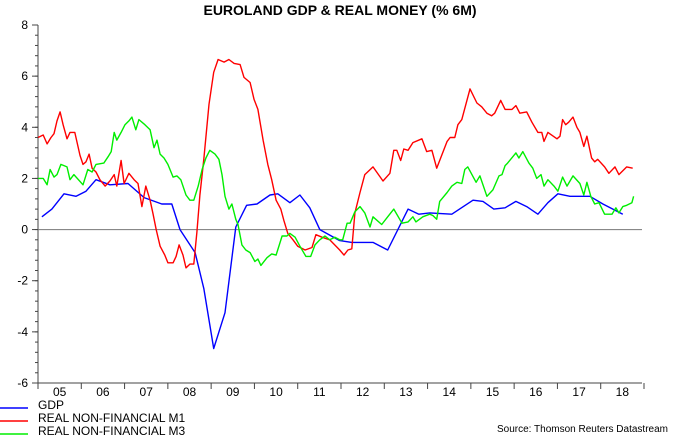 The image size is (680, 436). Describe the element at coordinates (579, 392) in the screenshot. I see `x-tick-label: 17` at that location.